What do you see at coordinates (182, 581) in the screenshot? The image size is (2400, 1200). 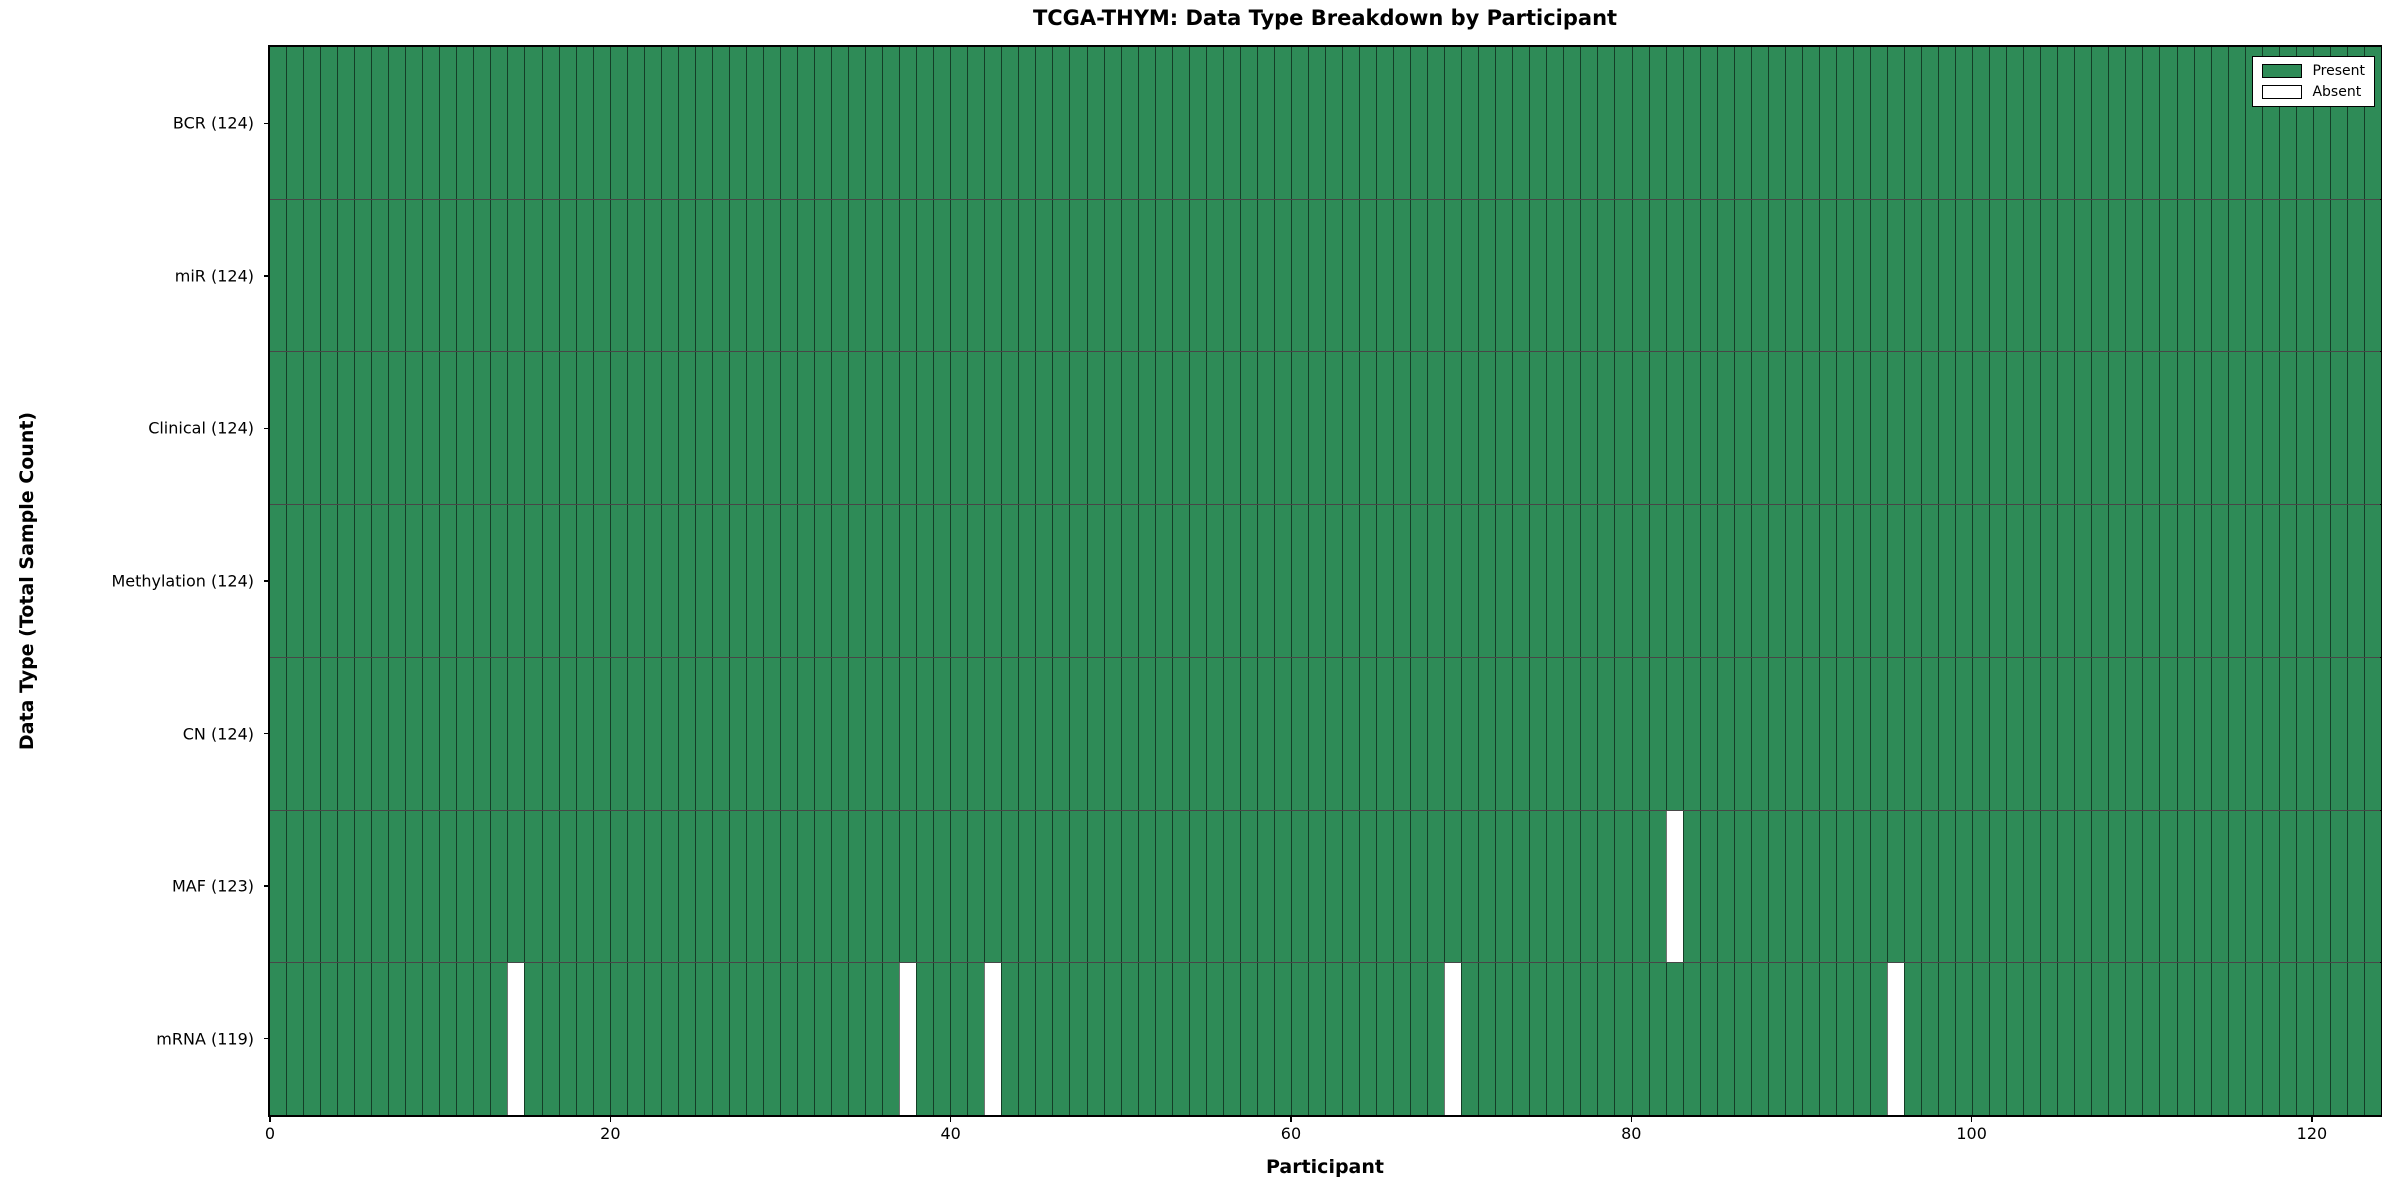 I see `y-tick-label-Methylation: Methylation (124)` at bounding box center [182, 581].